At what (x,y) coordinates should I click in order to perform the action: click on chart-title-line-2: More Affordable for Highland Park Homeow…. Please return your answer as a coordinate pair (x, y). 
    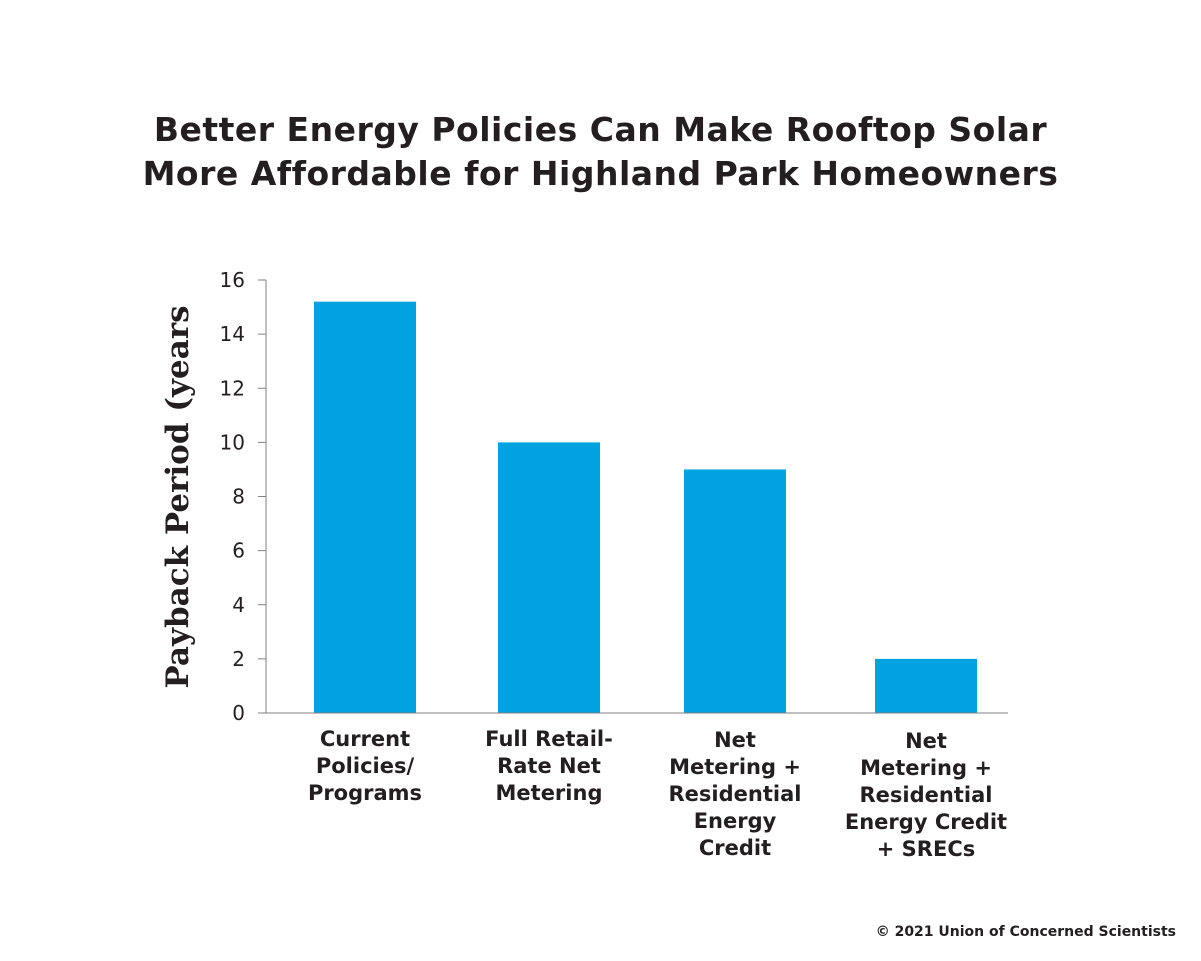
    Looking at the image, I should click on (600, 173).